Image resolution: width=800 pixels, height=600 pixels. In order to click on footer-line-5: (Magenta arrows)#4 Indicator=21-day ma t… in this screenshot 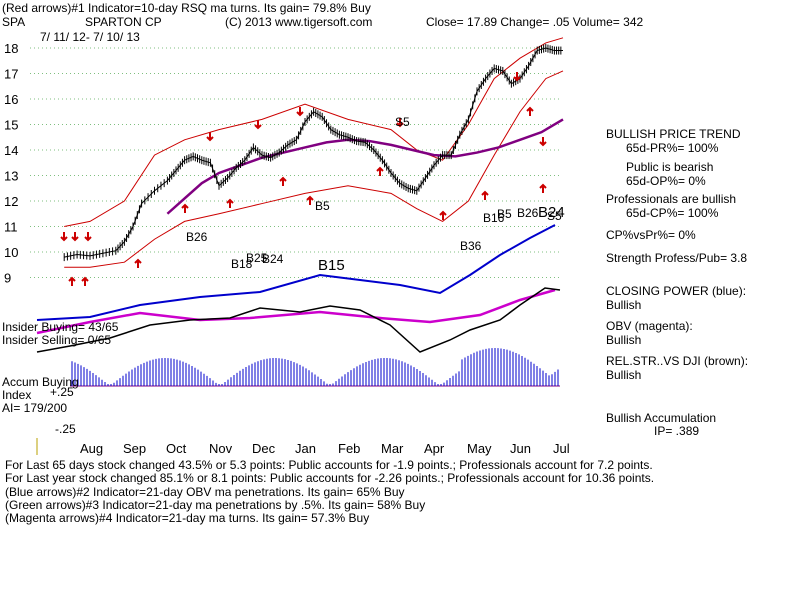, I will do `click(187, 518)`.